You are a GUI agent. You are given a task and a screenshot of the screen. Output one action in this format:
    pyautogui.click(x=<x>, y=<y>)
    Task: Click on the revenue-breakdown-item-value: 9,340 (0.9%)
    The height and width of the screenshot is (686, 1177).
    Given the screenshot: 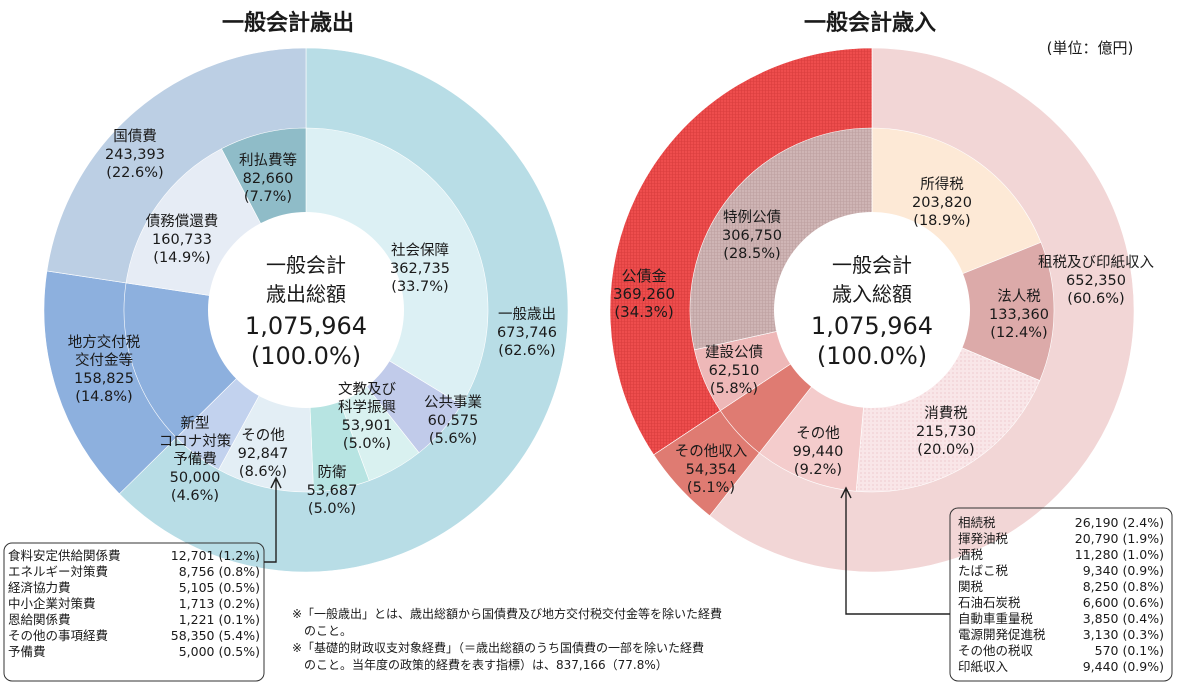 What is the action you would take?
    pyautogui.click(x=1123, y=570)
    